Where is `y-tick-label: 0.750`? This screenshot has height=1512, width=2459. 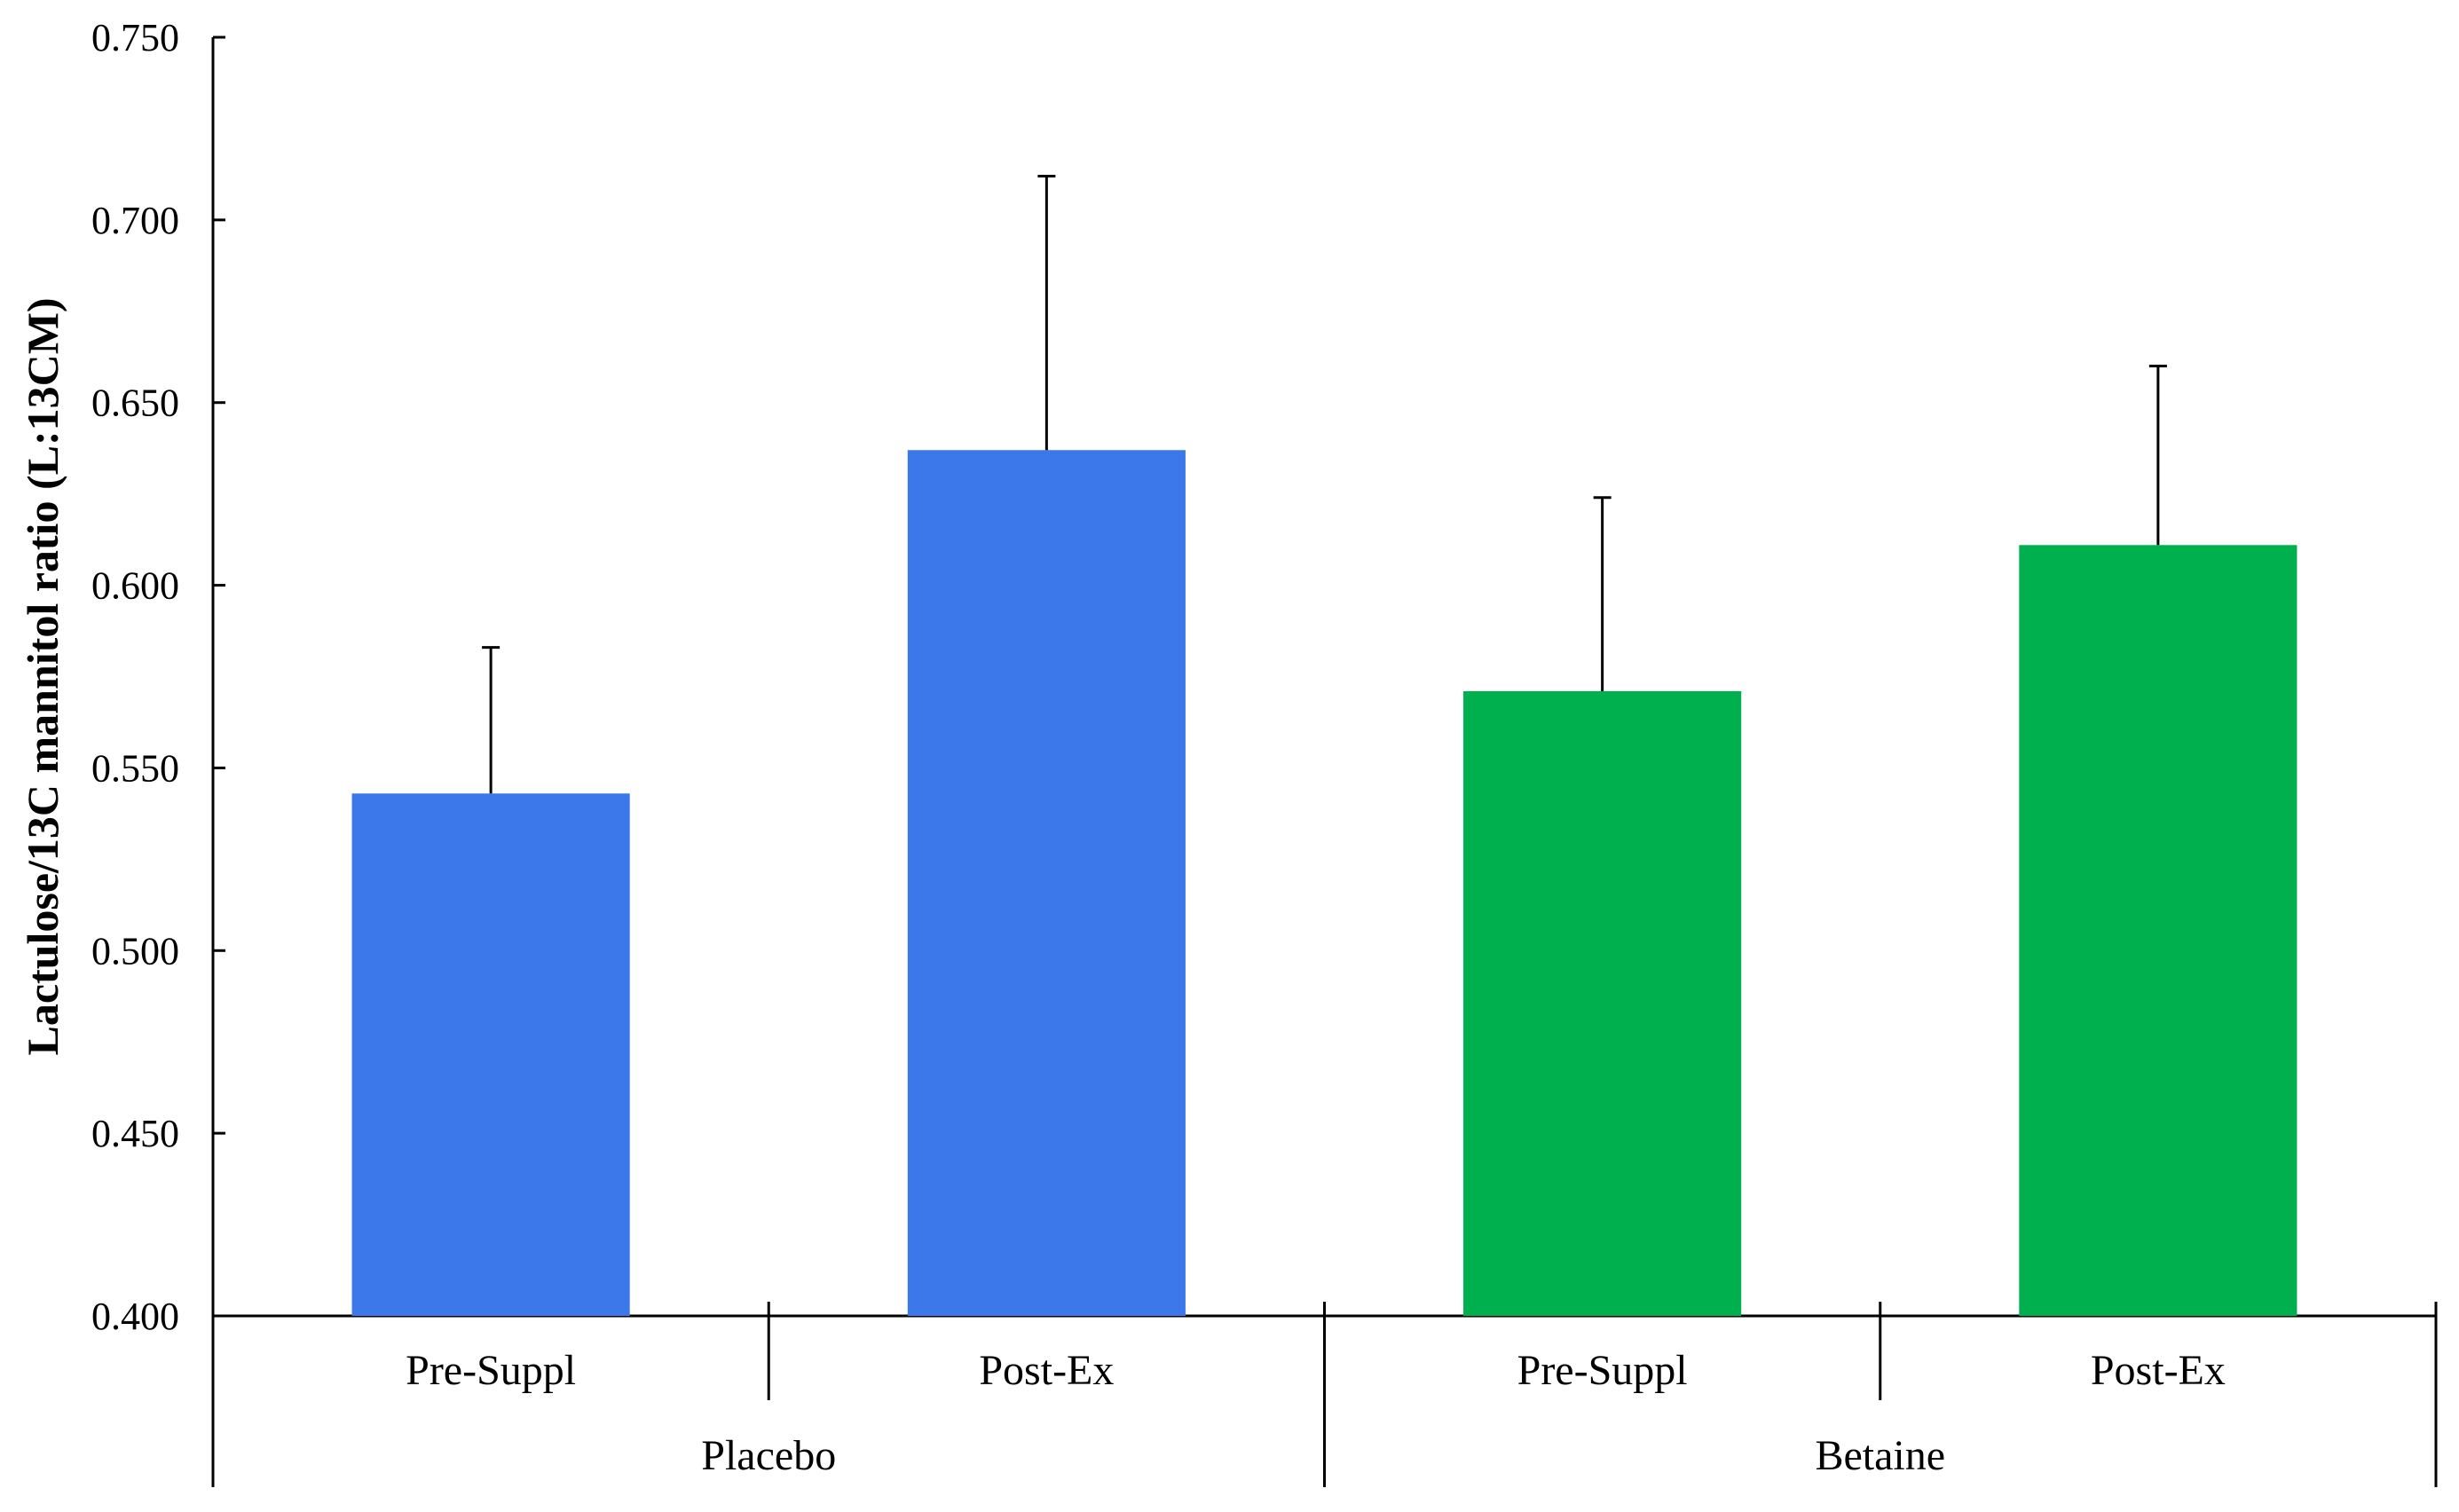 y-tick-label: 0.750 is located at coordinates (135, 37).